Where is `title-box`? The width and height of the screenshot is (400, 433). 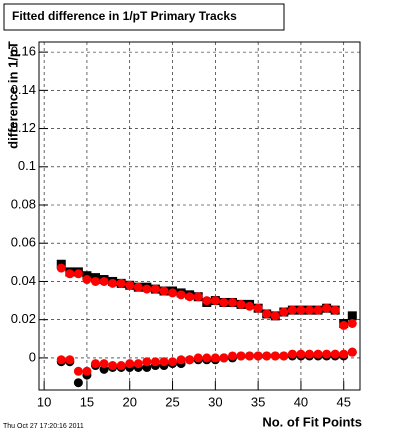
title-box is located at coordinates (144, 17).